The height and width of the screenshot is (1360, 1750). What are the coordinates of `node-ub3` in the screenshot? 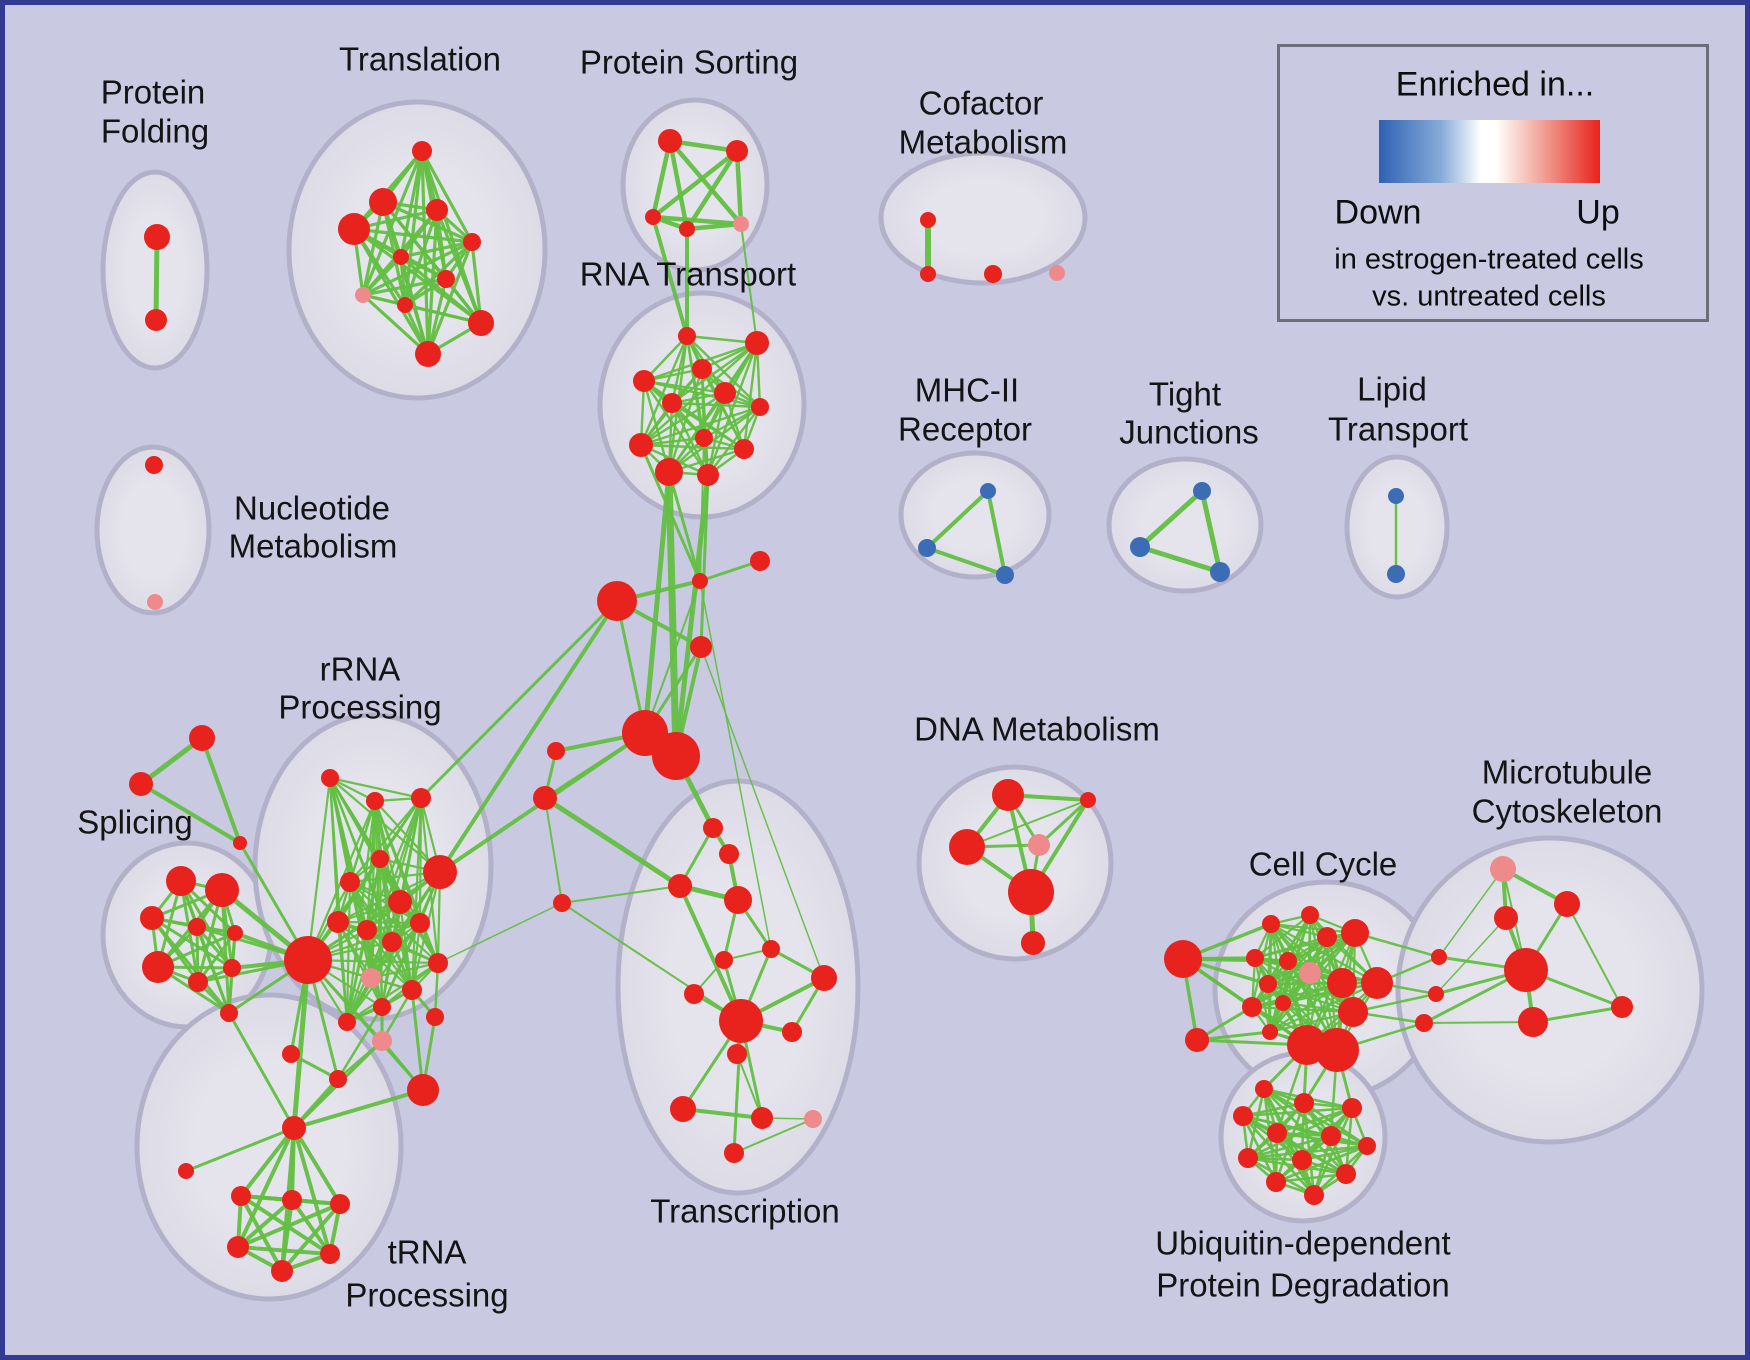 It's located at (1352, 1108).